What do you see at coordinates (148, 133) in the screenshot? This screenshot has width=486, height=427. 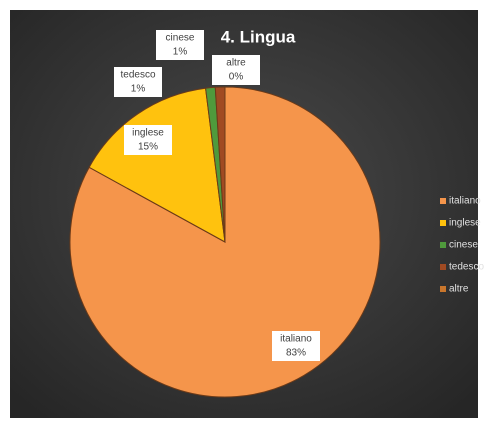 I see `data-label-name: inglese` at bounding box center [148, 133].